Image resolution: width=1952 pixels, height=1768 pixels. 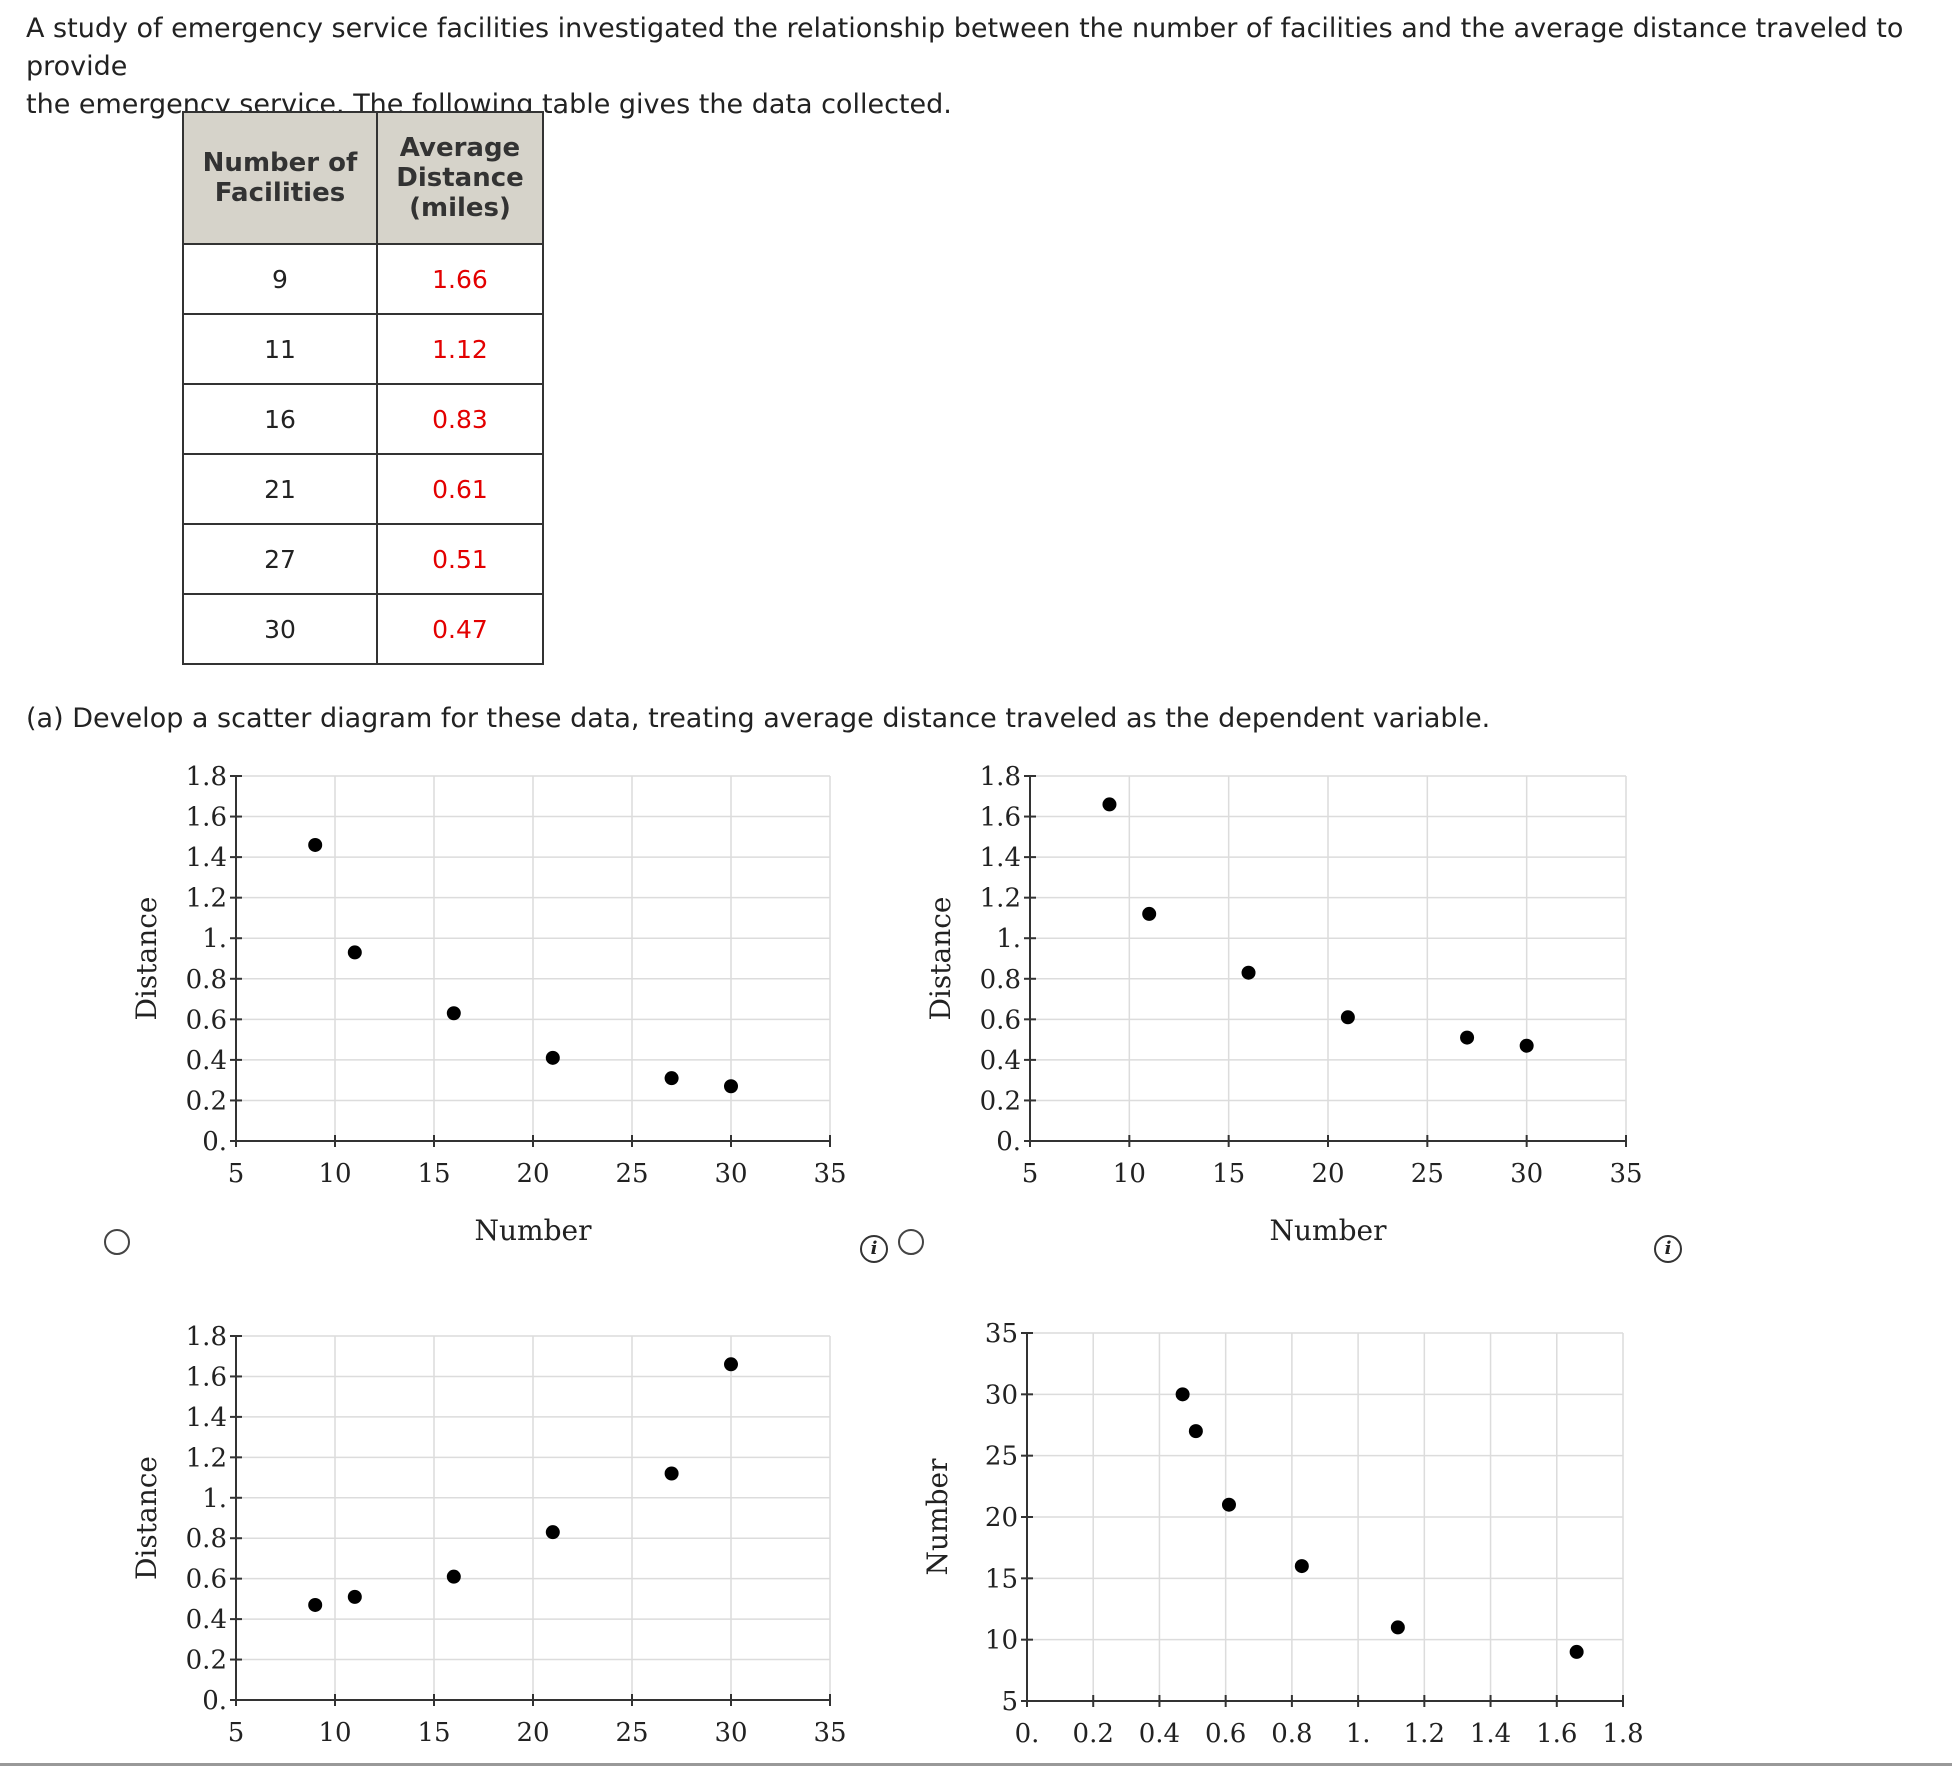 What do you see at coordinates (363, 559) in the screenshot?
I see `table-row: 27 0.51` at bounding box center [363, 559].